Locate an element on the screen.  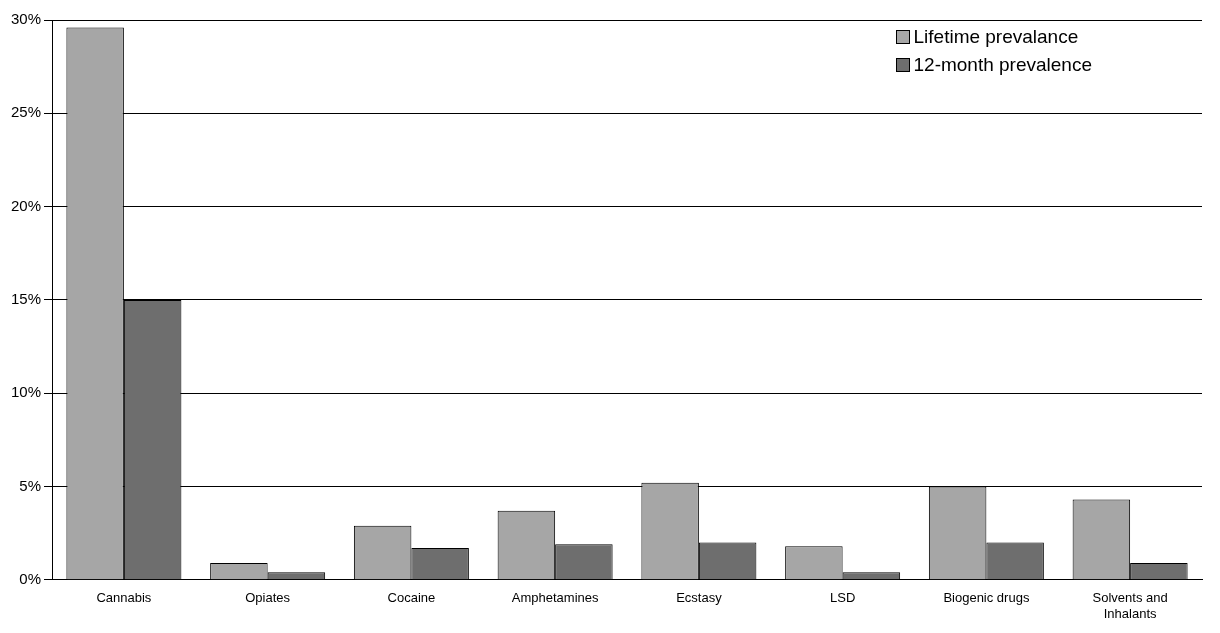
x-tick-label: Opiates is located at coordinates (268, 598).